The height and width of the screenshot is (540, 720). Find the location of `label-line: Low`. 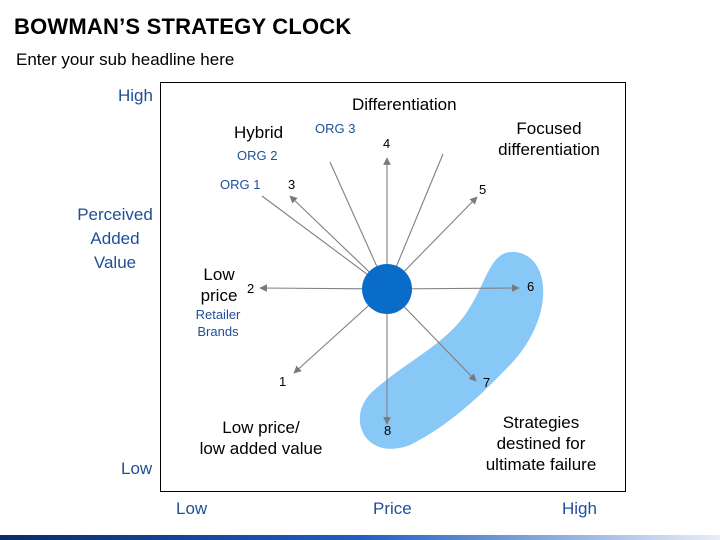

label-line: Low is located at coordinates (219, 274).